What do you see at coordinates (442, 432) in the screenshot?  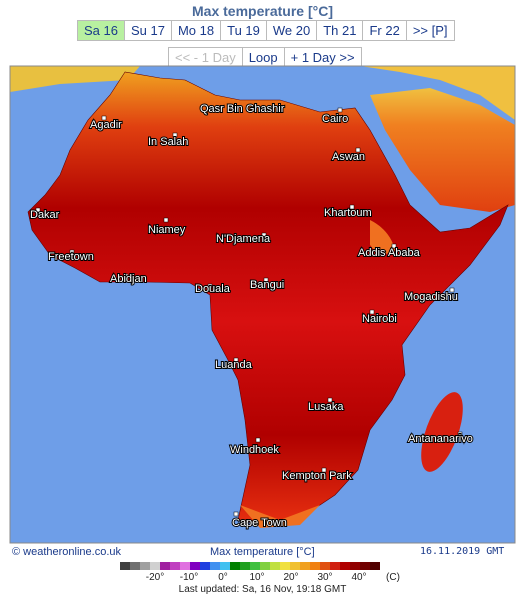 I see `madagascar` at bounding box center [442, 432].